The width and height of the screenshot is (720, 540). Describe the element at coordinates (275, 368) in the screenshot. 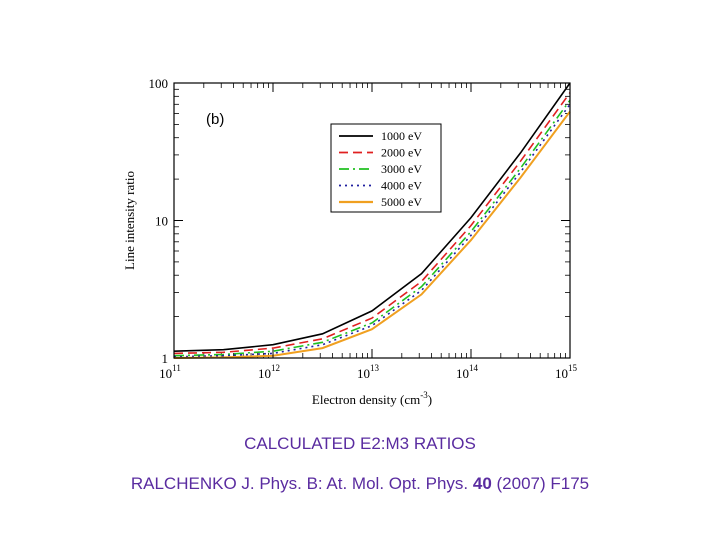

I see `x-tick-exponent: 12` at that location.